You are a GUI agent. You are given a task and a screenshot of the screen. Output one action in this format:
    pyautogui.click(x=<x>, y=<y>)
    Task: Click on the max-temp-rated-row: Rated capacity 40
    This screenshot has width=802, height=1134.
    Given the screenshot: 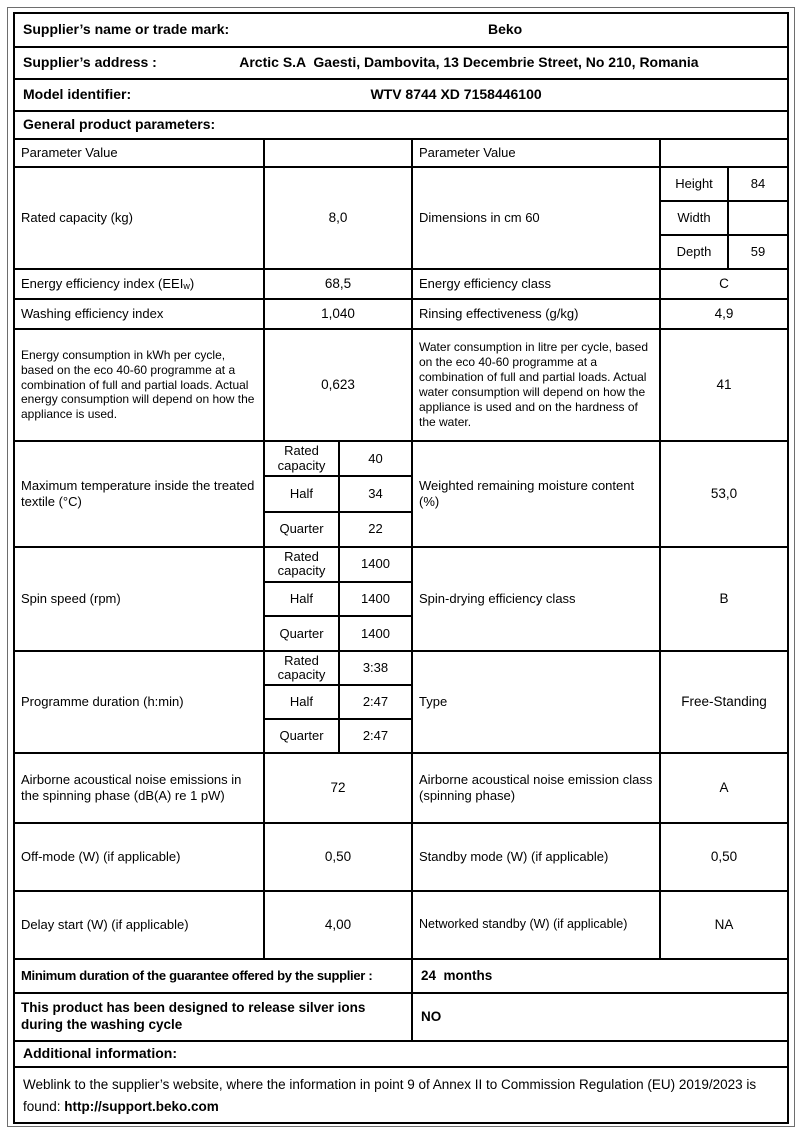 What is the action you would take?
    pyautogui.click(x=338, y=459)
    